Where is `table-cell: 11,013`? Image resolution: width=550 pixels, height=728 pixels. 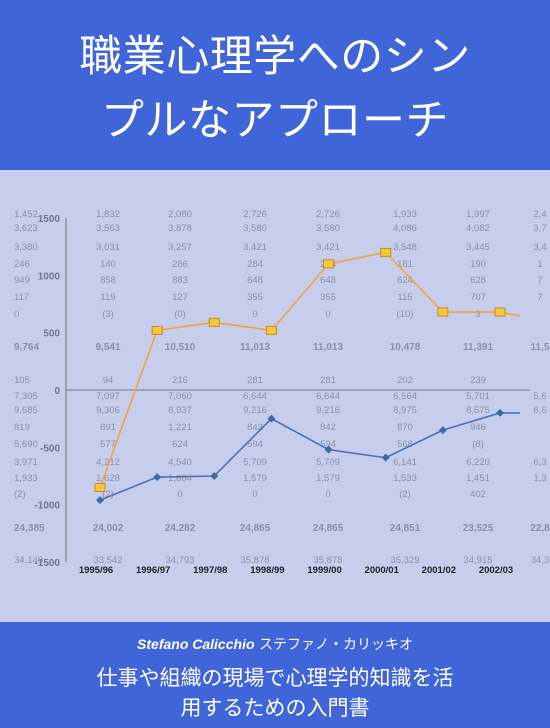
table-cell: 11,013 is located at coordinates (328, 347).